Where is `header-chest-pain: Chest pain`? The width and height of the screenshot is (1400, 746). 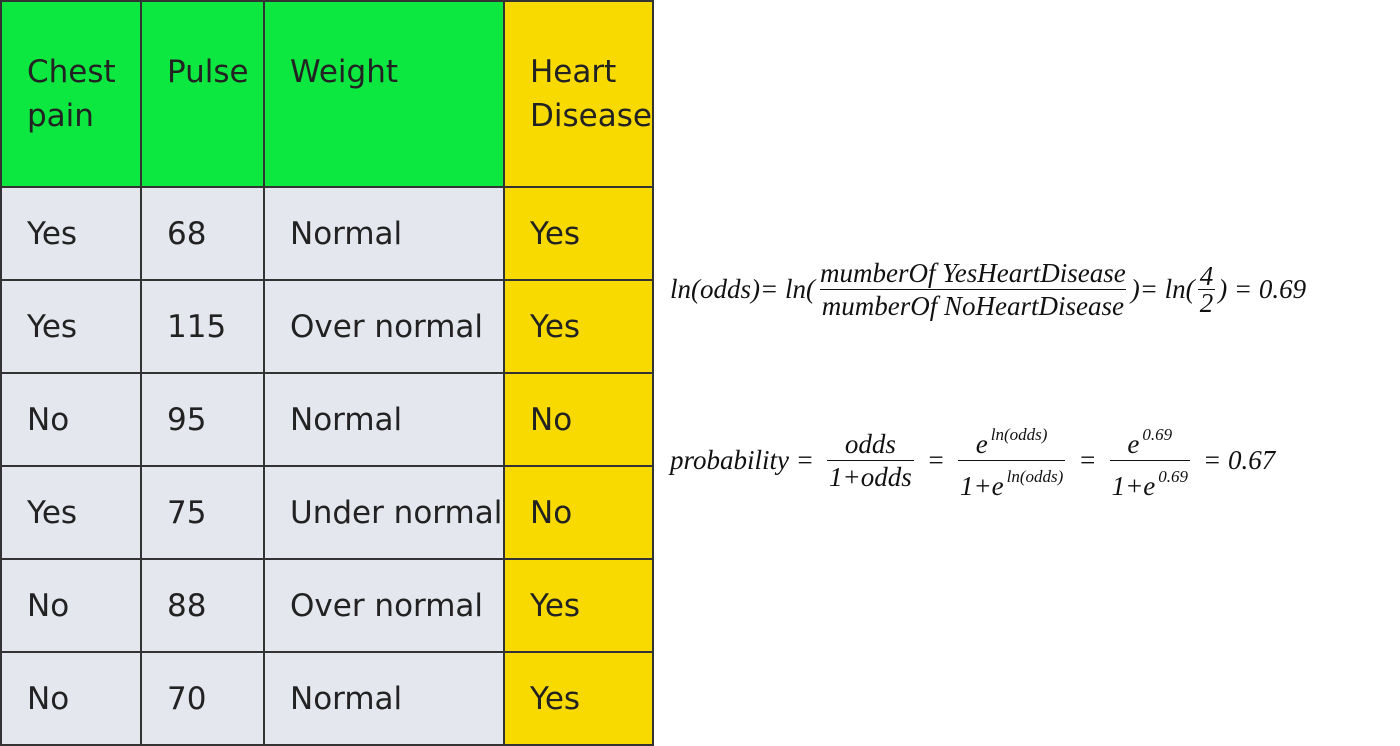 header-chest-pain: Chest pain is located at coordinates (71, 94).